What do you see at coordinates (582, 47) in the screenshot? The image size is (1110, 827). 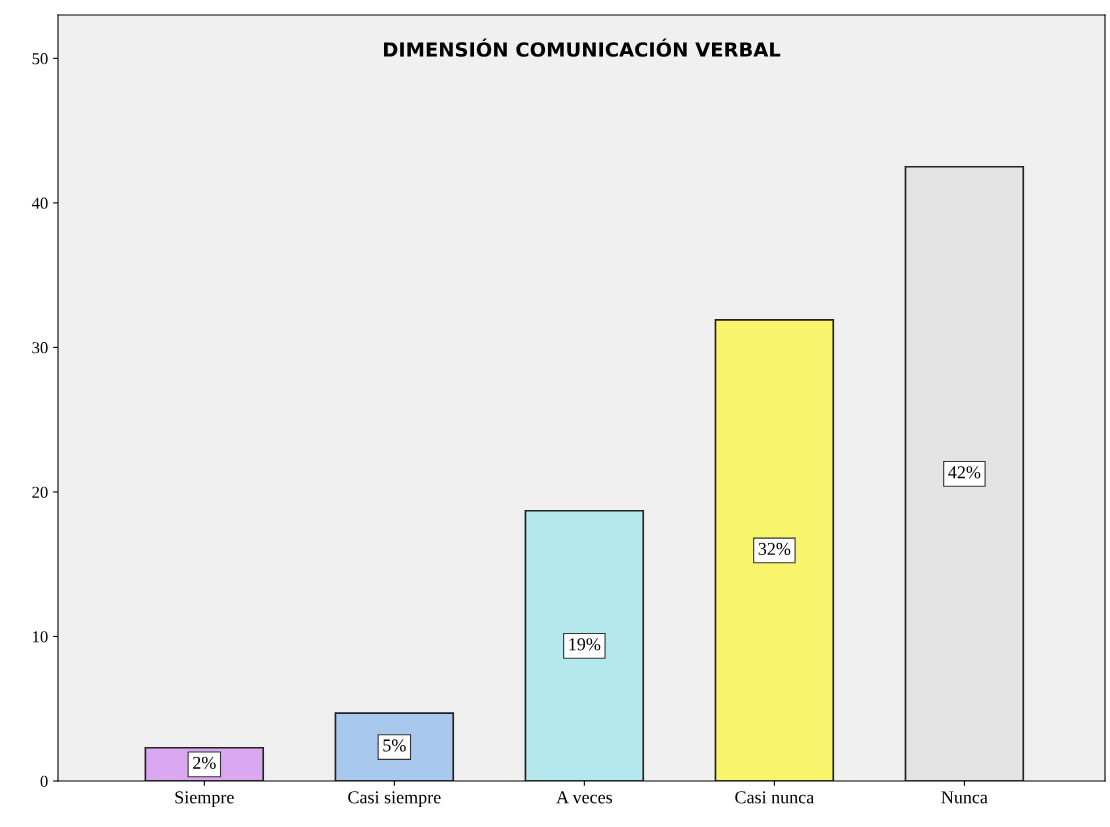 I see `text: DIMENSIÓN COMUNICACIÓN VERBAL` at bounding box center [582, 47].